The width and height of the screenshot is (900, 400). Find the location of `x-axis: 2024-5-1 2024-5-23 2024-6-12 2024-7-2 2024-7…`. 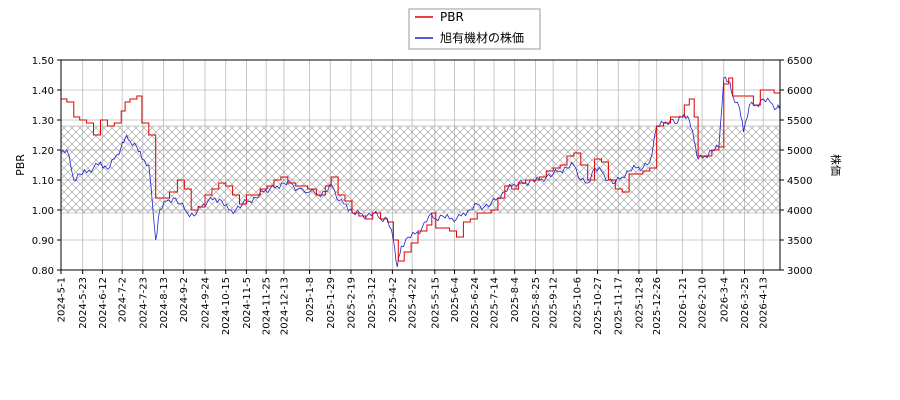

x-axis: 2024-5-1 2024-5-23 2024-6-12 2024-7-2 2024-7… is located at coordinates (413, 302).